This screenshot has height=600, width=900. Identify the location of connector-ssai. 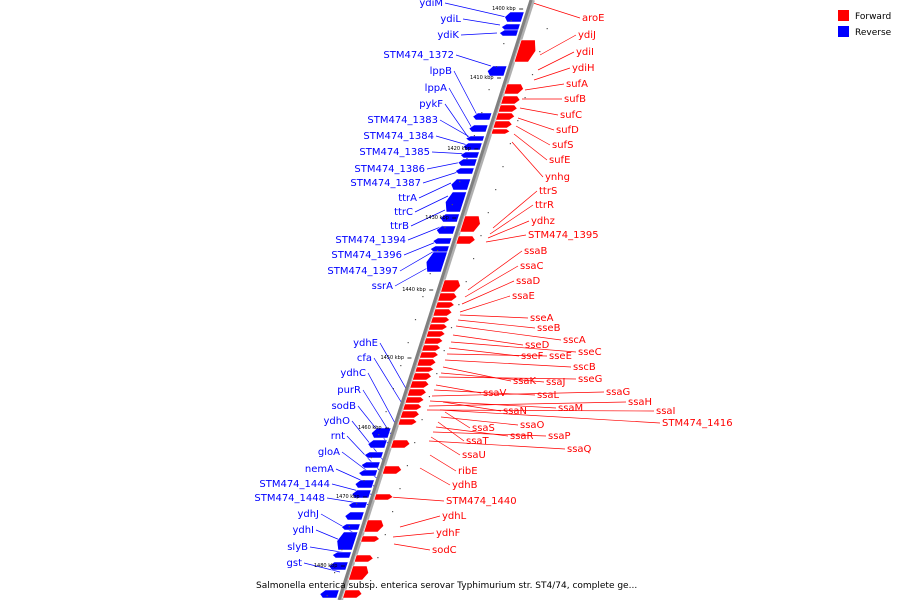
(540, 410).